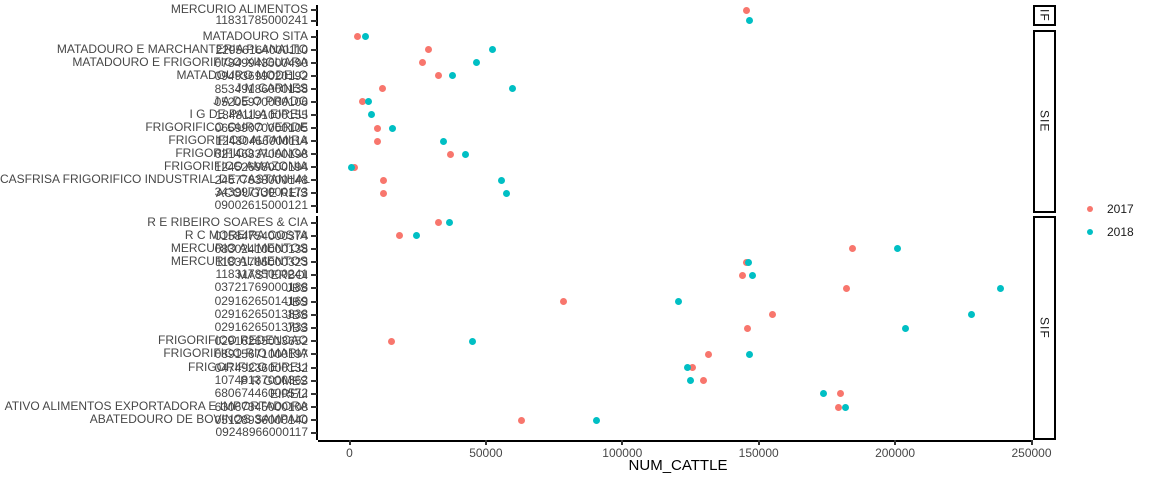 The image size is (1152, 480). What do you see at coordinates (272, 275) in the screenshot?
I see `y-axis-label-overlap-text: MASTERBOI` at bounding box center [272, 275].